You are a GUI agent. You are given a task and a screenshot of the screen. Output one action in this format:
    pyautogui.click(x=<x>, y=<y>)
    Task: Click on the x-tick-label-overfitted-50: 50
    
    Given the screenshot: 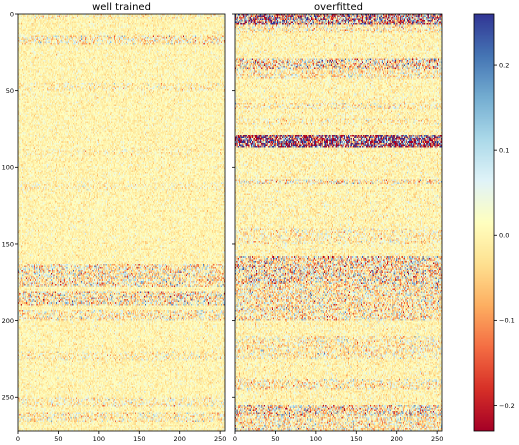 What is the action you would take?
    pyautogui.click(x=275, y=439)
    